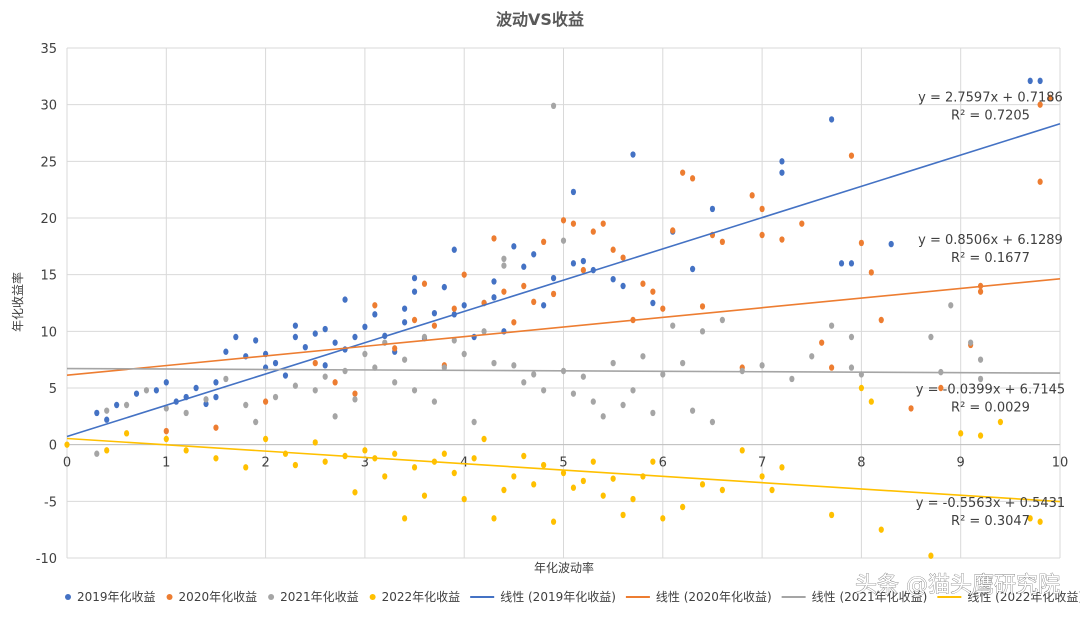 This screenshot has width=1080, height=617. What do you see at coordinates (870, 597) in the screenshot?
I see `legend-label: 线性 (2021年化收益)` at bounding box center [870, 597].